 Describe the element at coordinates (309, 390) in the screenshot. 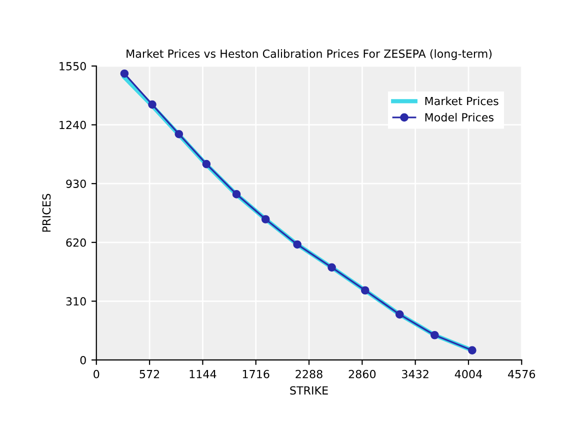

I see `x-axis-title: STRIKE` at that location.